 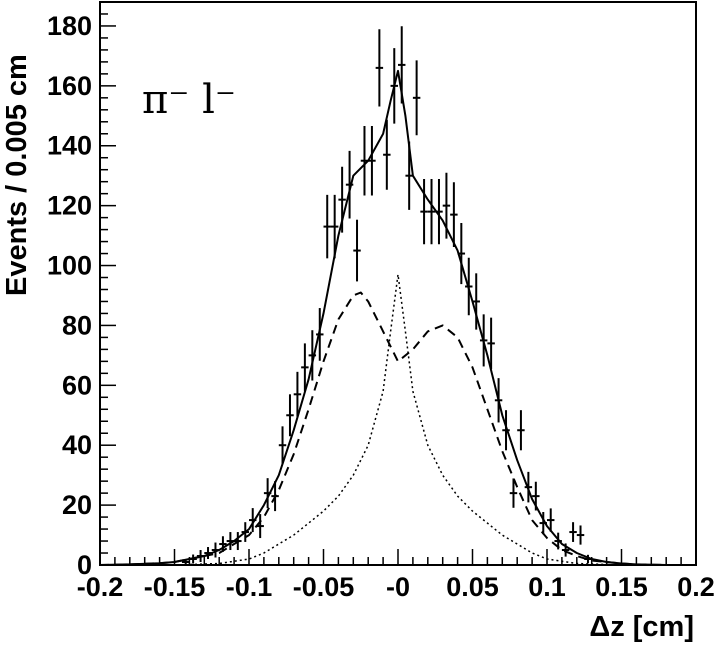 I want to click on y-tick-label: 180, so click(x=69, y=26).